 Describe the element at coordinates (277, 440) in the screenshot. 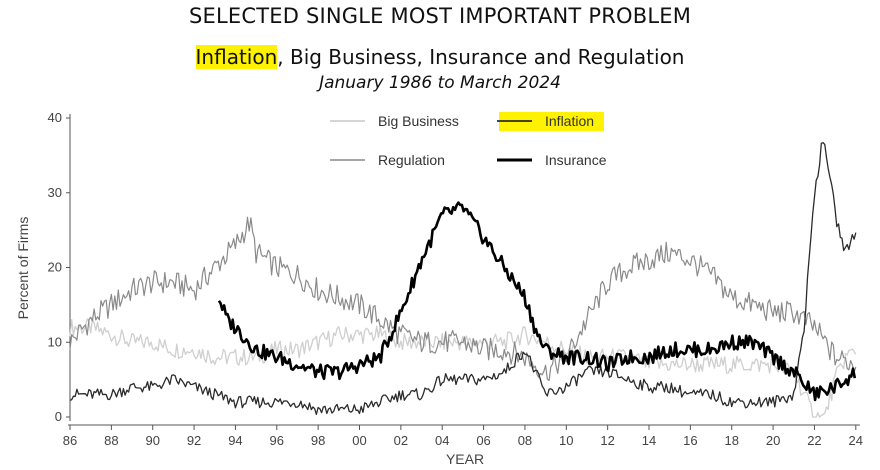

I see `x-tick-label: 96` at that location.